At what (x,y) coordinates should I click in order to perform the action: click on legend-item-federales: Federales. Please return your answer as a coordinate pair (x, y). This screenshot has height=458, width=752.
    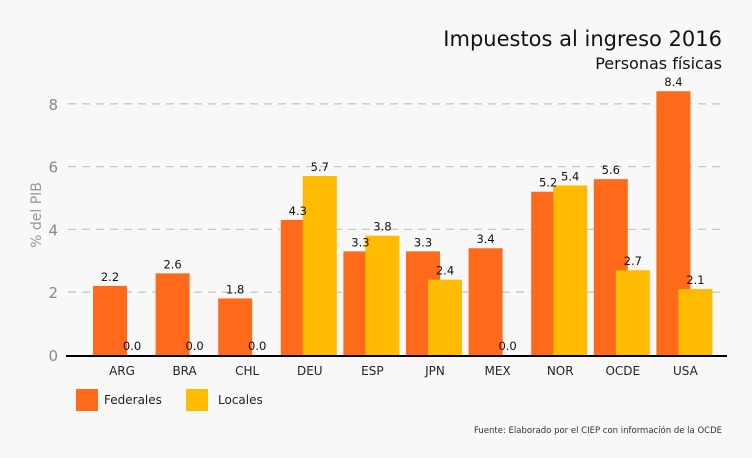
    Looking at the image, I should click on (119, 400).